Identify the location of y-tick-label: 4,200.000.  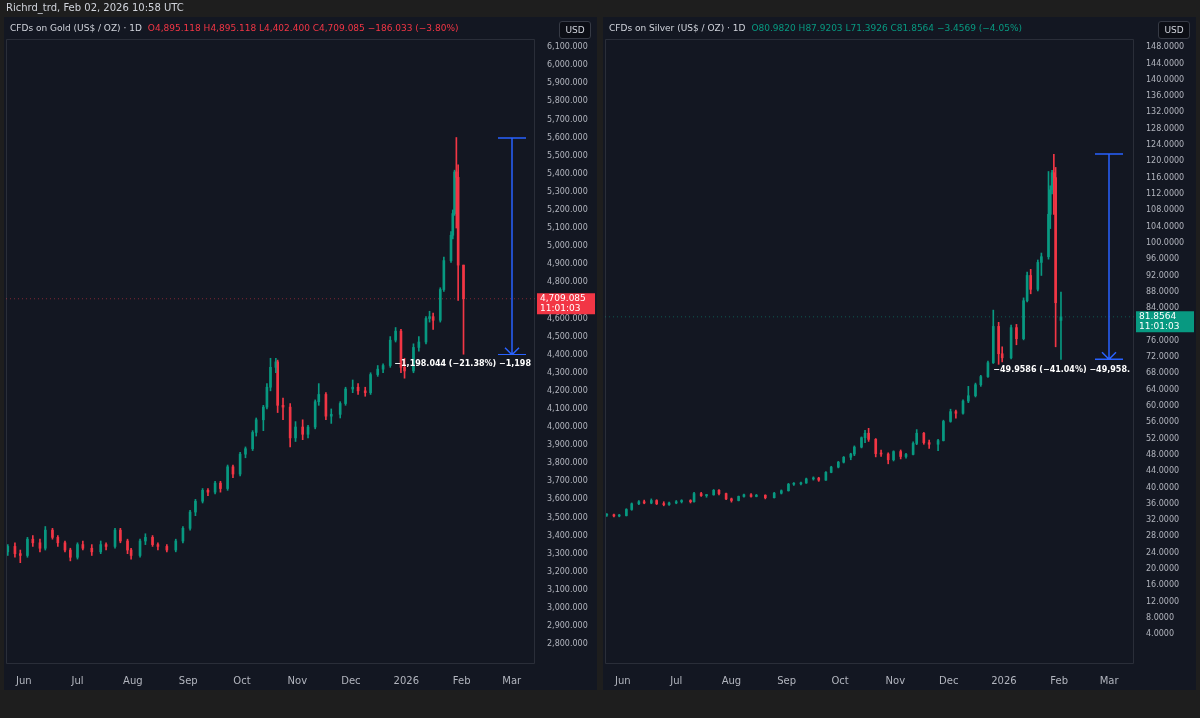
(567, 390).